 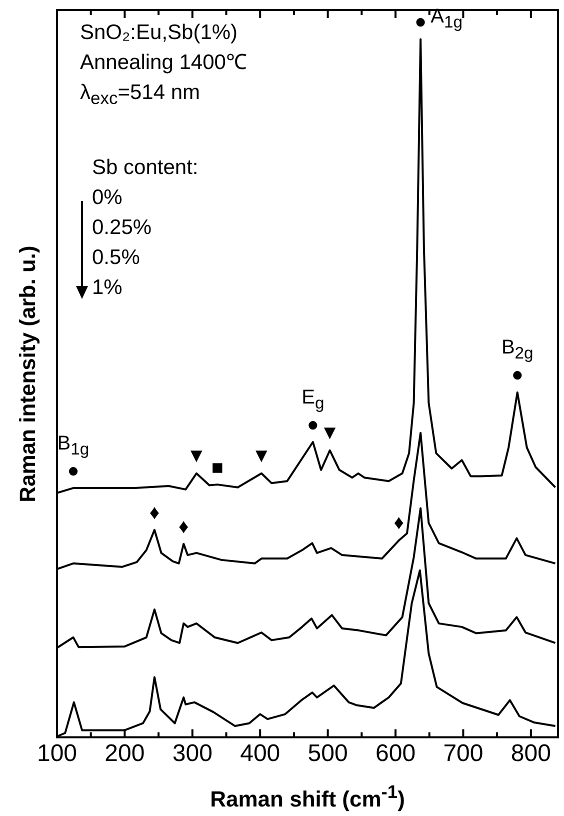 I want to click on annotation: λ$_{exc}$=514 nm, so click(x=141, y=95).